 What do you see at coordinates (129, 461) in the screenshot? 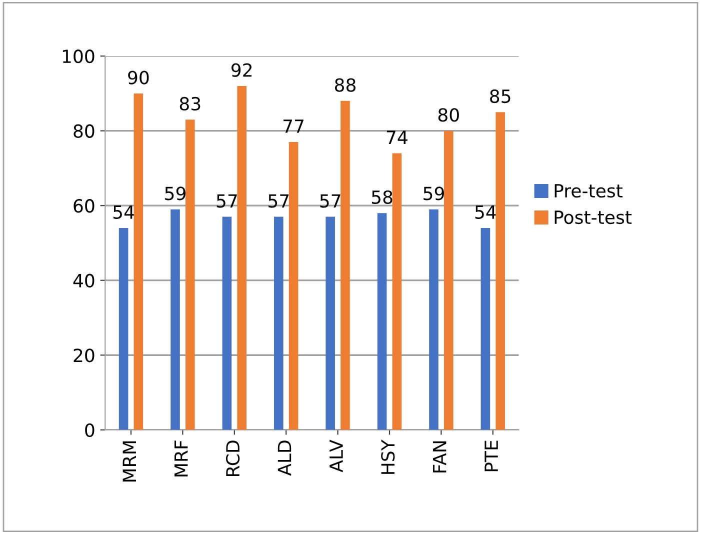
I see `x-tick-label: MRM` at bounding box center [129, 461].